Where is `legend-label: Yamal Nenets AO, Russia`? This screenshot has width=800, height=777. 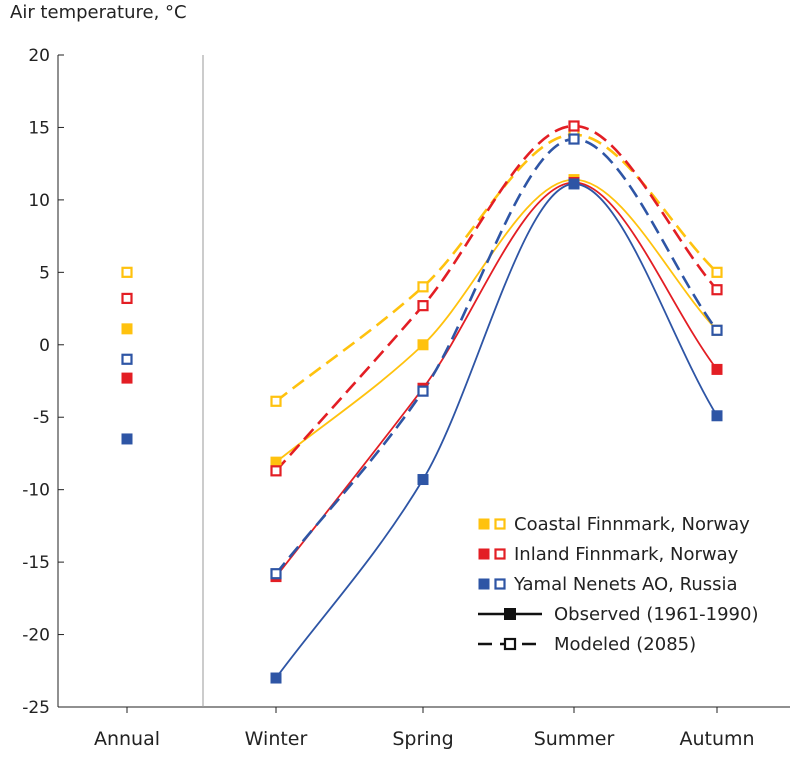 legend-label: Yamal Nenets AO, Russia is located at coordinates (625, 584).